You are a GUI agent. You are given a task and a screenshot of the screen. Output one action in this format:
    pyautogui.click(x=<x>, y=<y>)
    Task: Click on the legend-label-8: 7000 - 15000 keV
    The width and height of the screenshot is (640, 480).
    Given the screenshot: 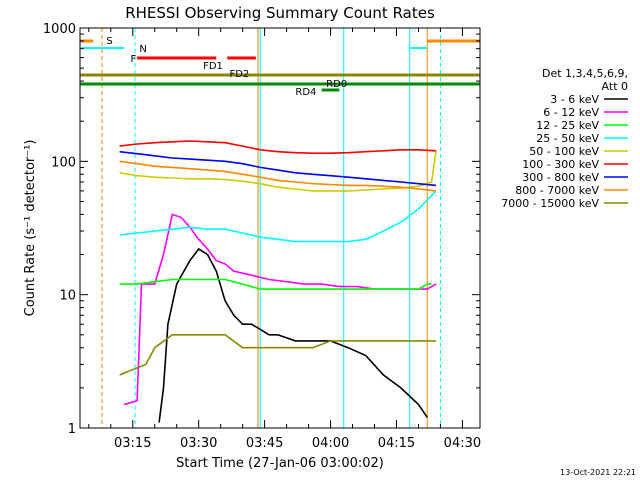 What is the action you would take?
    pyautogui.click(x=550, y=203)
    